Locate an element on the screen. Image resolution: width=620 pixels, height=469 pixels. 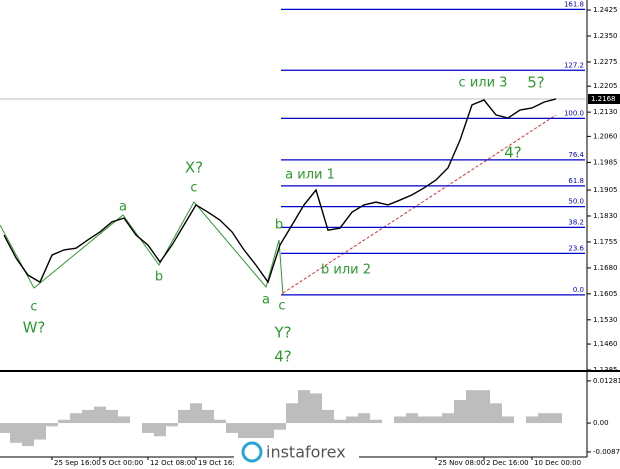
y-tick-label: 1.1530 is located at coordinates (605, 320).